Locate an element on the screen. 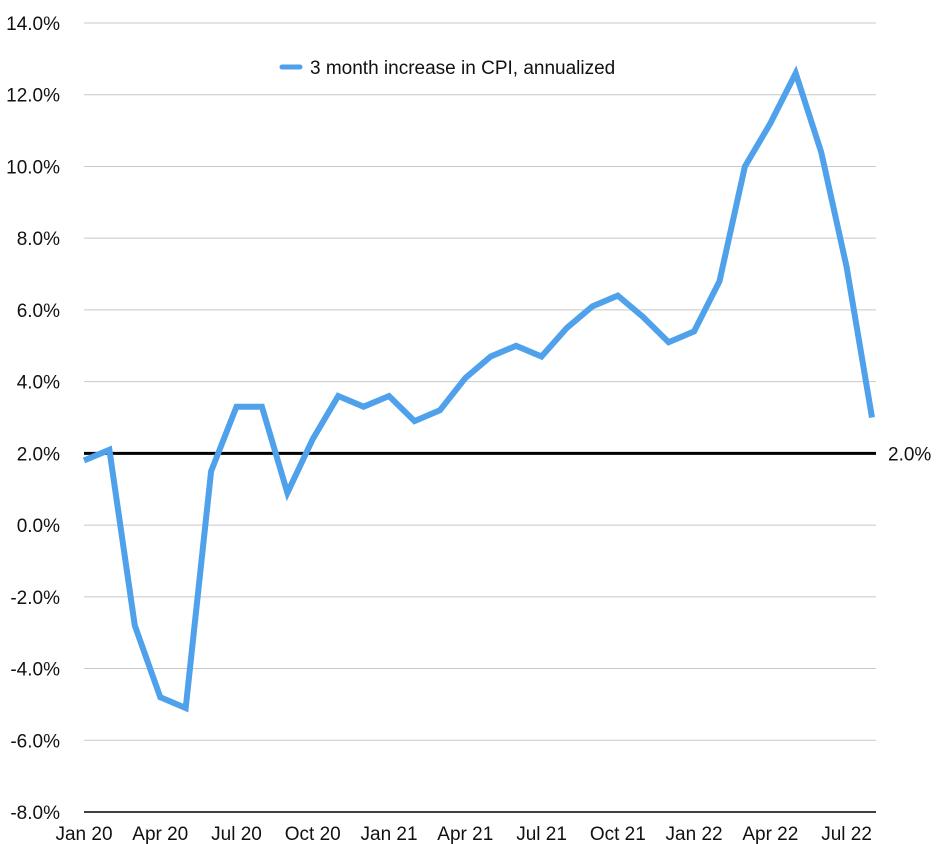  y-tick-label: 12.0% is located at coordinates (33, 96).